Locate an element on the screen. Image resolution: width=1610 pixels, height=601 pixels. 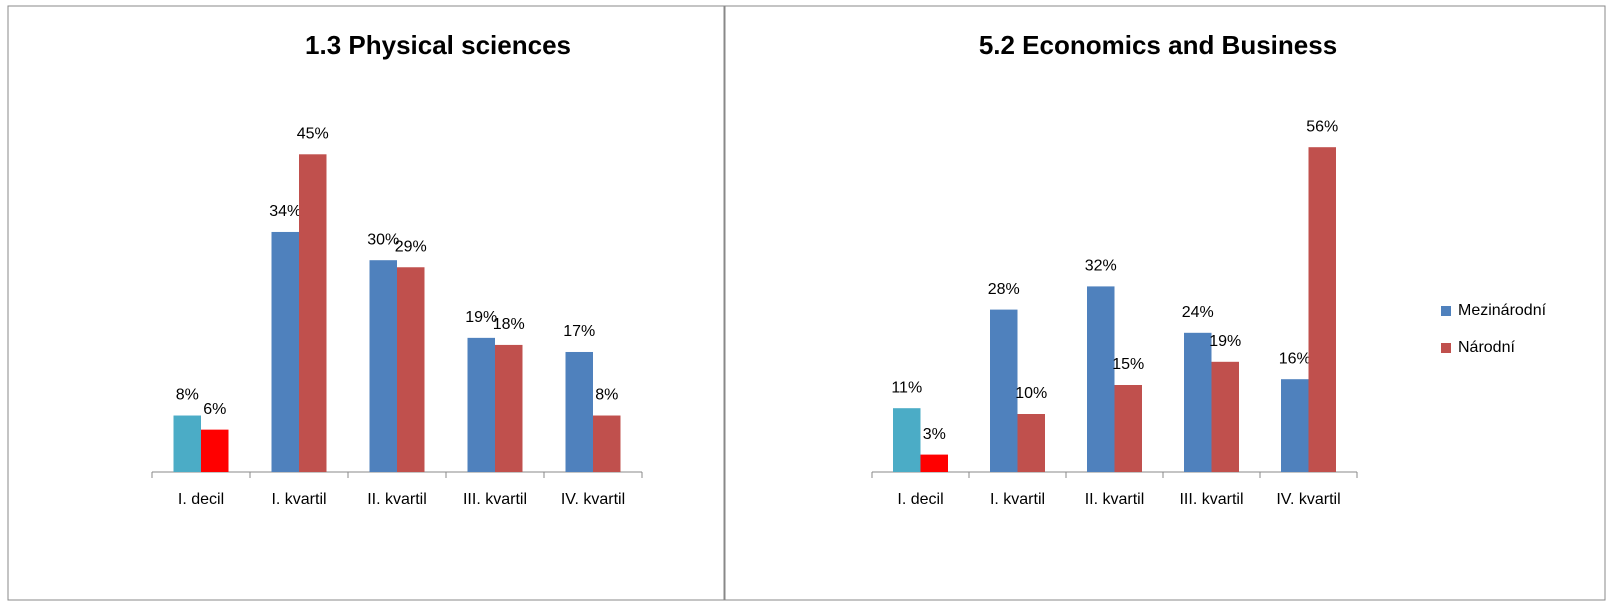
data-label: 11% is located at coordinates (906, 387).